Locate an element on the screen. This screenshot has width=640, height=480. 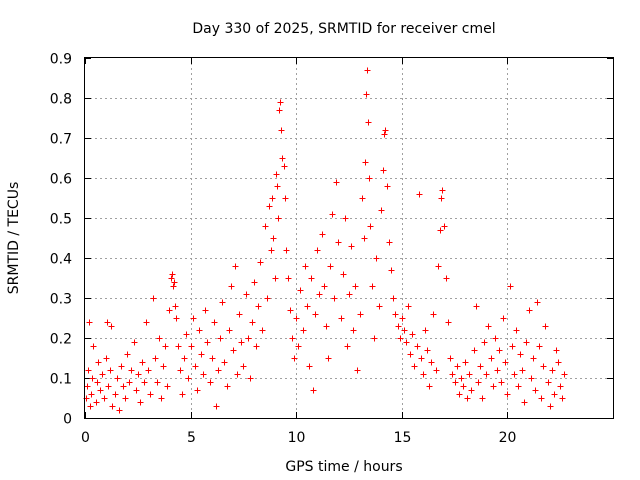
y-tick-label: 0.8 is located at coordinates (61, 100).